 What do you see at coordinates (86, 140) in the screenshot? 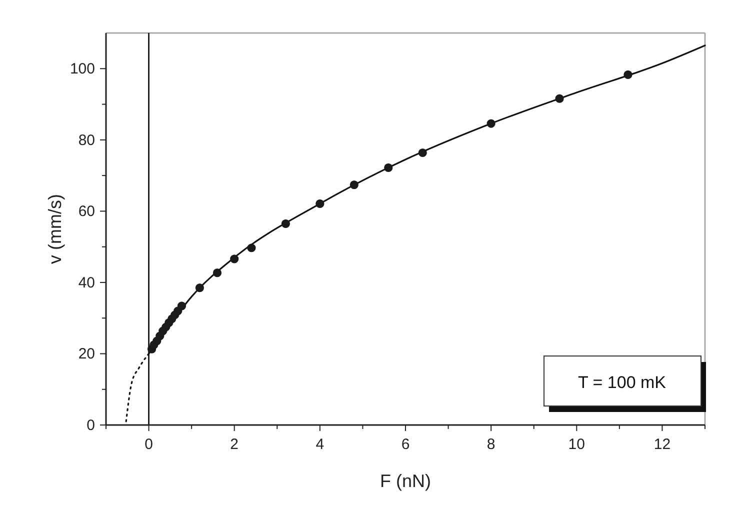
I see `y-tick-label: 80` at bounding box center [86, 140].